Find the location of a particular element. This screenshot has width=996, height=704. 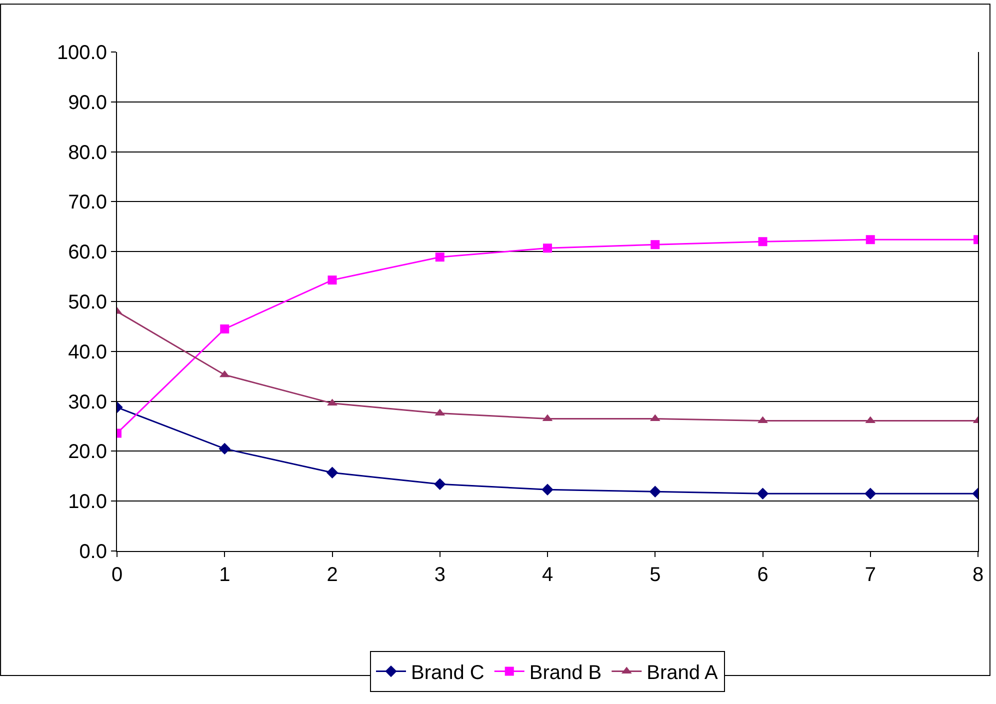

y-tick-label: 20.0 is located at coordinates (87, 452).